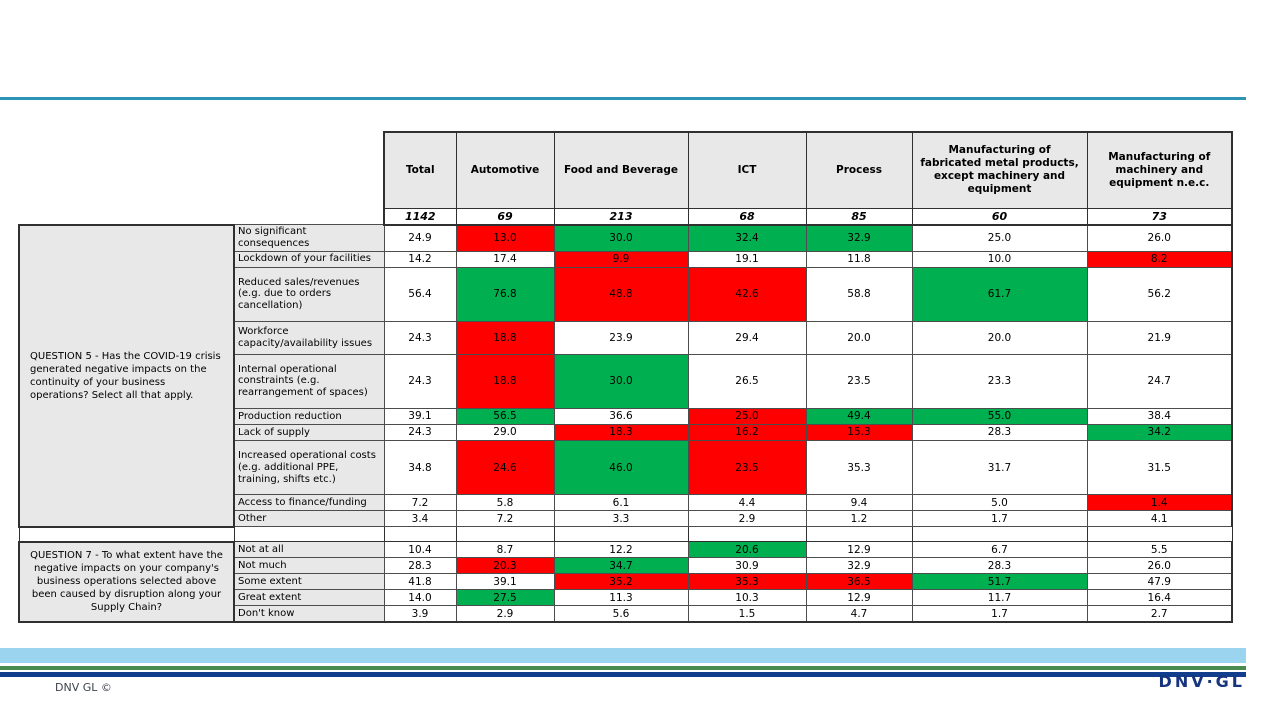  I want to click on value-cell: 36.5, so click(859, 582).